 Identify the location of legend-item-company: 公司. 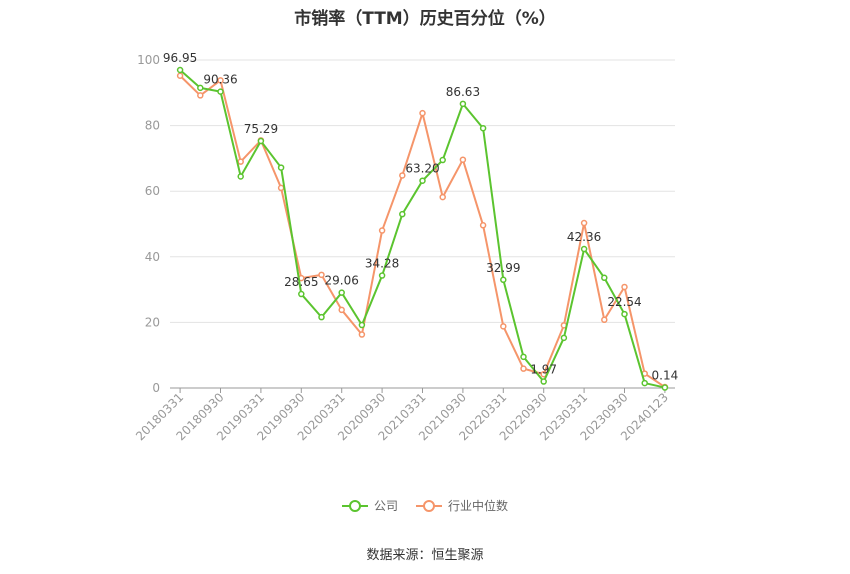
(369, 505).